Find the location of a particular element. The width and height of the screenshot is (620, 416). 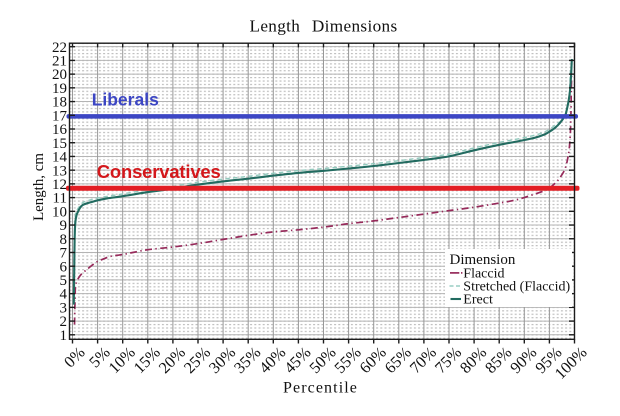

svg-text: 7 is located at coordinates (64, 254).